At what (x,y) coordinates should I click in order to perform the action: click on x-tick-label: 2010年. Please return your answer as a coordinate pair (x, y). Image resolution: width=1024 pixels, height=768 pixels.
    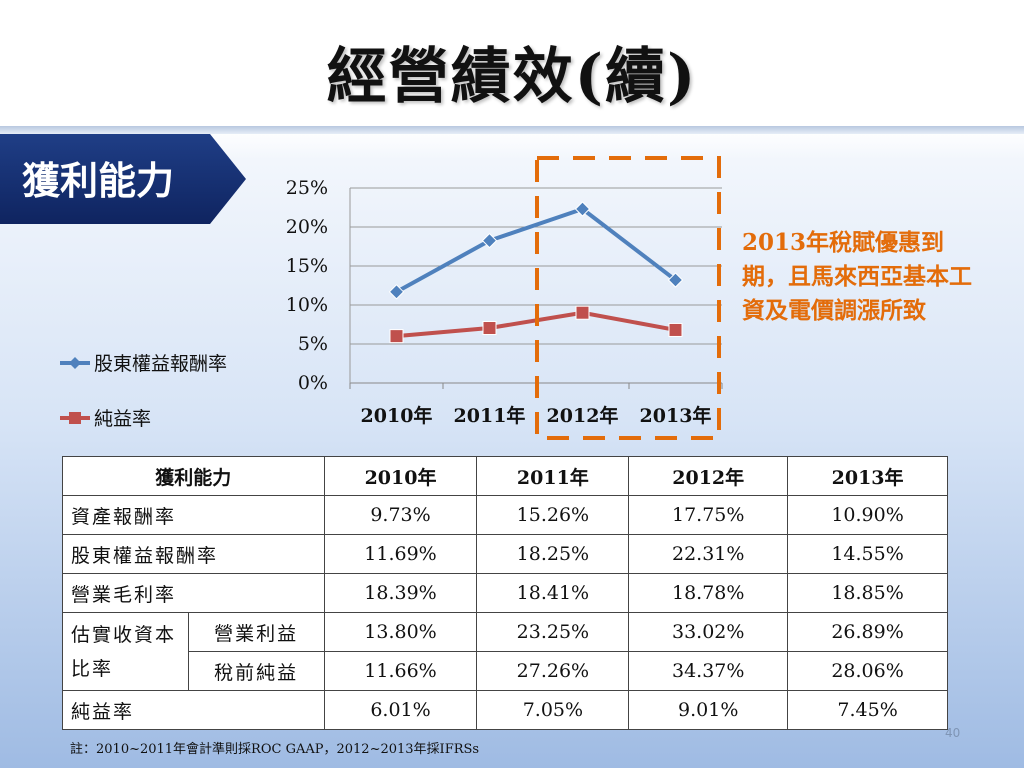
    Looking at the image, I should click on (397, 415).